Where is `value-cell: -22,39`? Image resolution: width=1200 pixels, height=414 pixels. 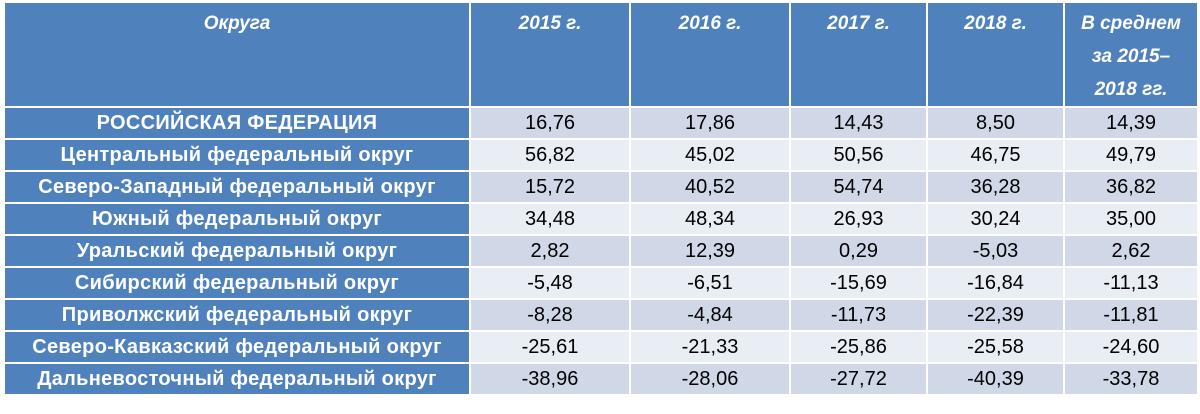
value-cell: -22,39 is located at coordinates (996, 314).